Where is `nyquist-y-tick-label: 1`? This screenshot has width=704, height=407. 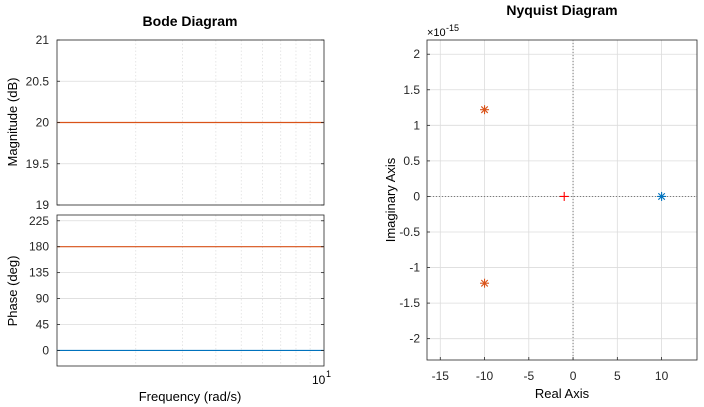 nyquist-y-tick-label: 1 is located at coordinates (416, 125).